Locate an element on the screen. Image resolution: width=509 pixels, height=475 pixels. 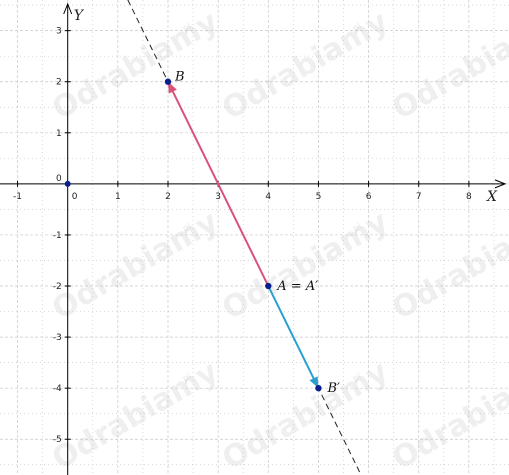
y-tick-label: -5 is located at coordinates (57, 440).